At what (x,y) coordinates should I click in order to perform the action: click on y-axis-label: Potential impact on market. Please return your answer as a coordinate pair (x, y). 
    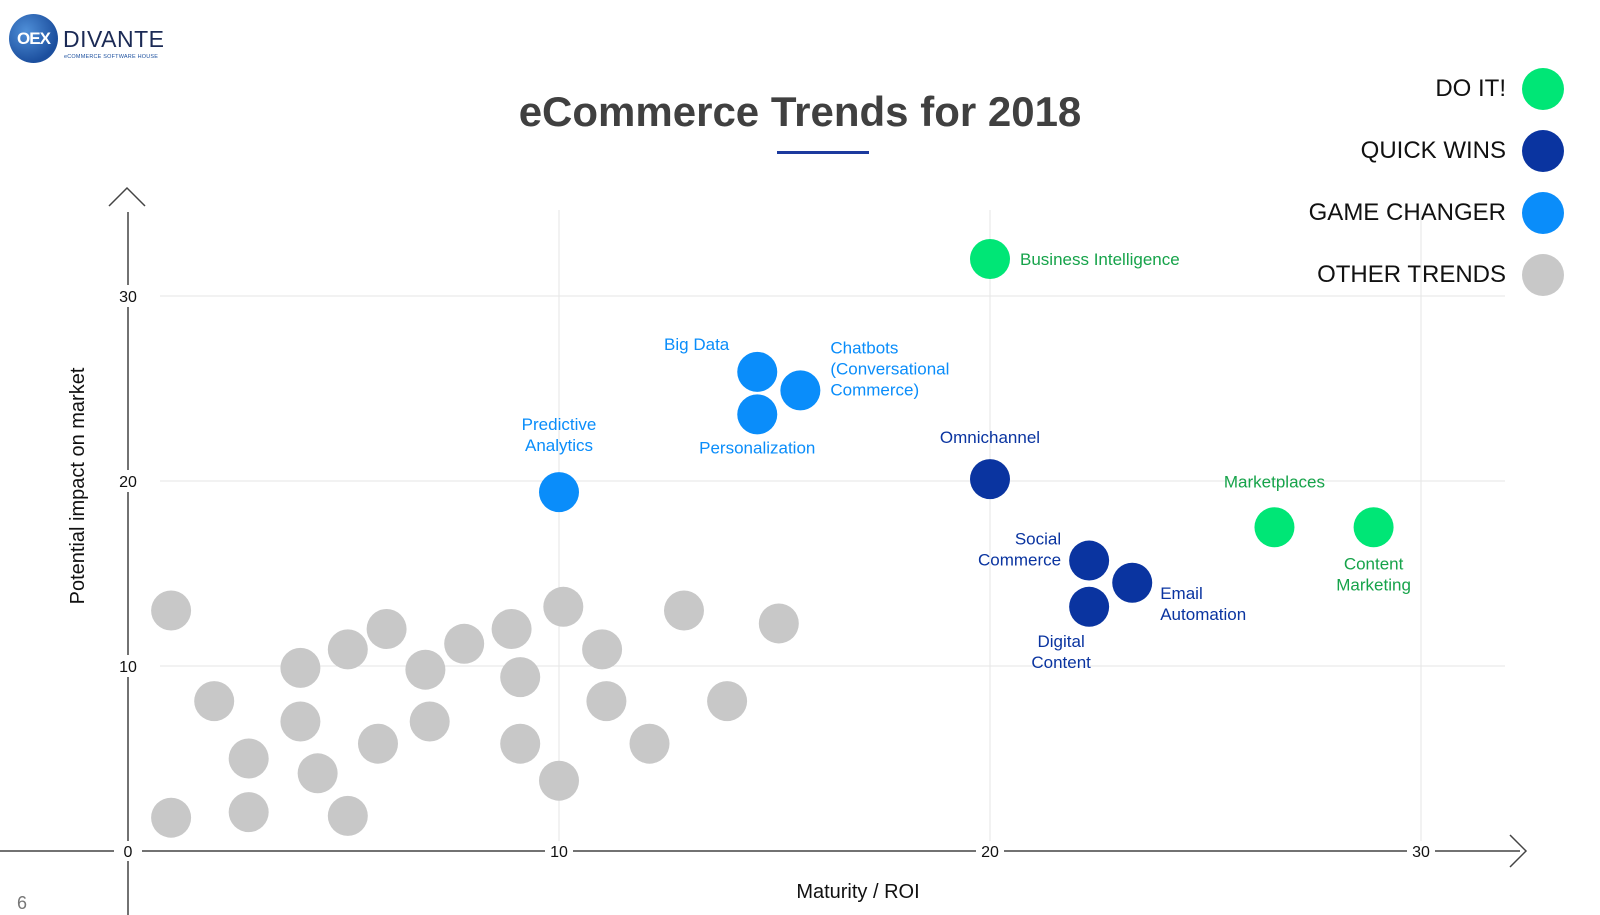
    Looking at the image, I should click on (78, 485).